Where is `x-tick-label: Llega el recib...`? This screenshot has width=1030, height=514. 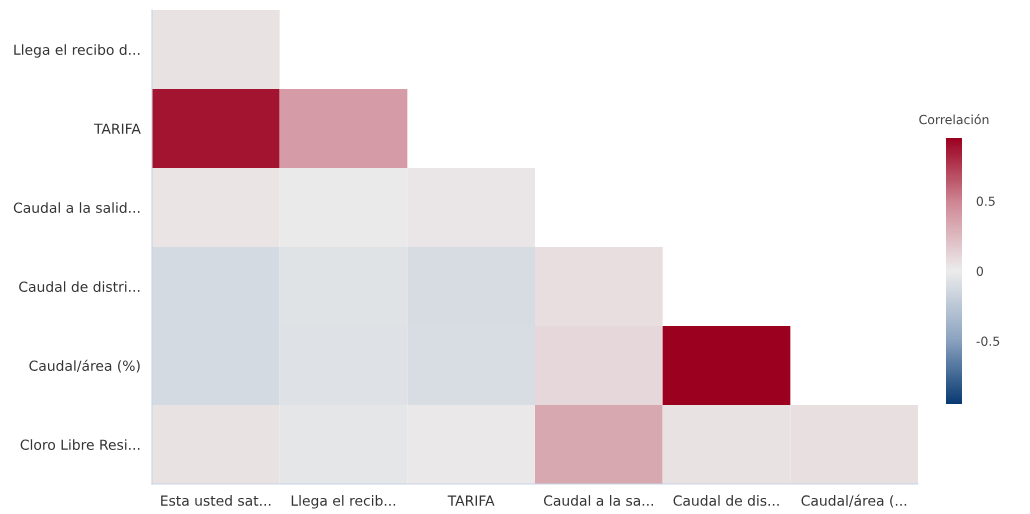 x-tick-label: Llega el recib... is located at coordinates (343, 502).